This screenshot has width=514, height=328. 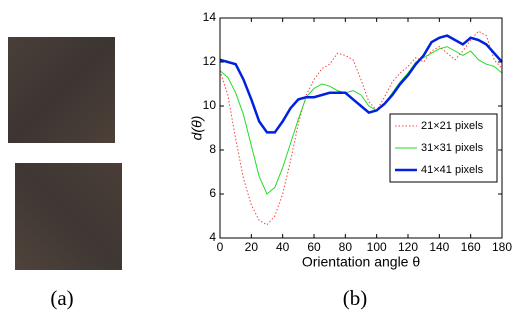 I want to click on x-axis-label: Orientation angle θ, so click(x=361, y=262).